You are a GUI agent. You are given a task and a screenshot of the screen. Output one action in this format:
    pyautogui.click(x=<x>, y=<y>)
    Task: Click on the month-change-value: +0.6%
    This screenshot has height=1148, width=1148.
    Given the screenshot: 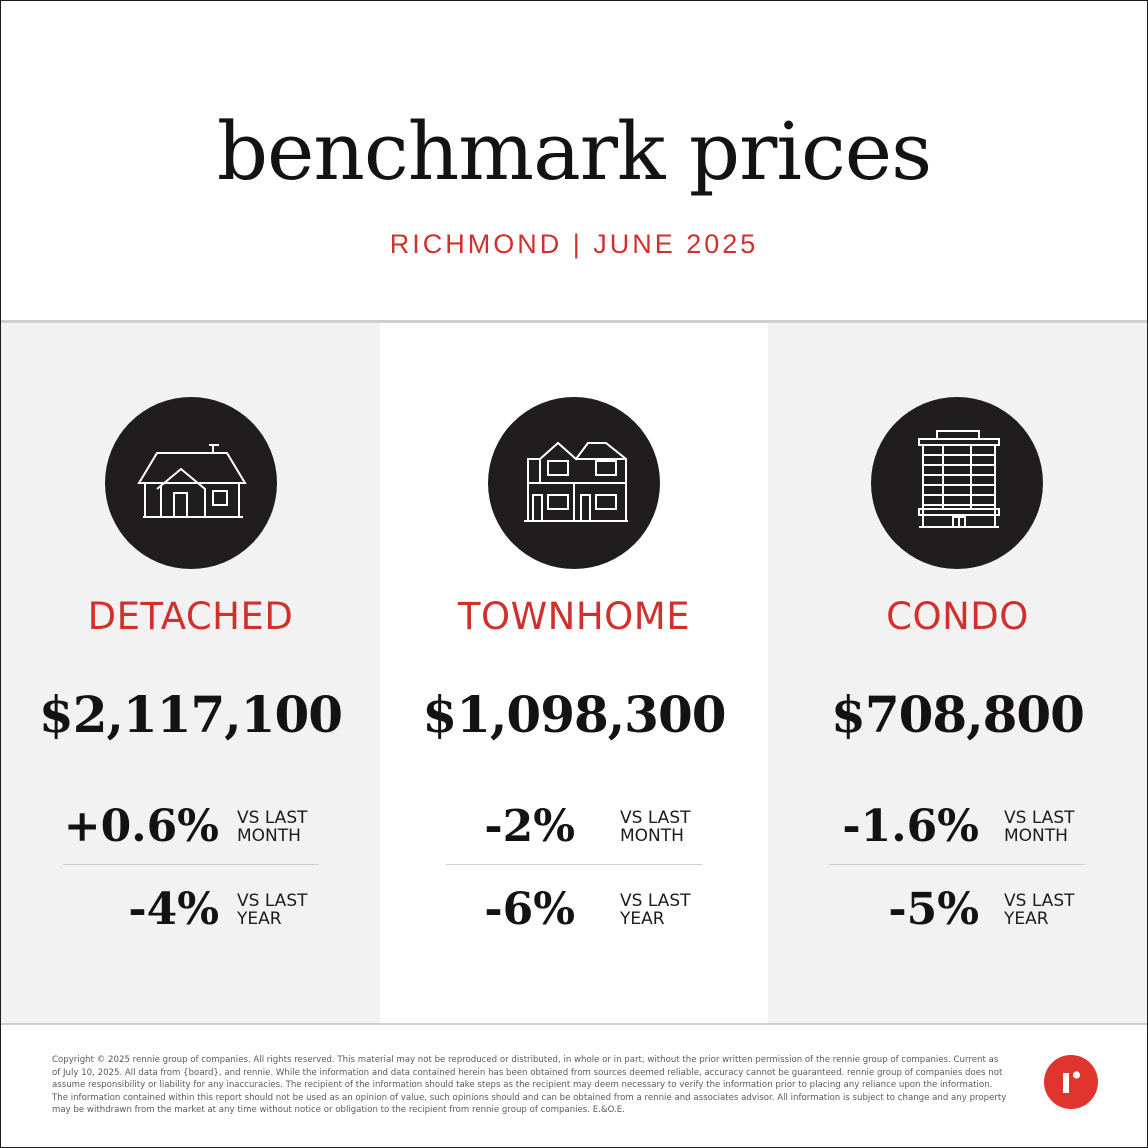 What is the action you would take?
    pyautogui.click(x=141, y=826)
    